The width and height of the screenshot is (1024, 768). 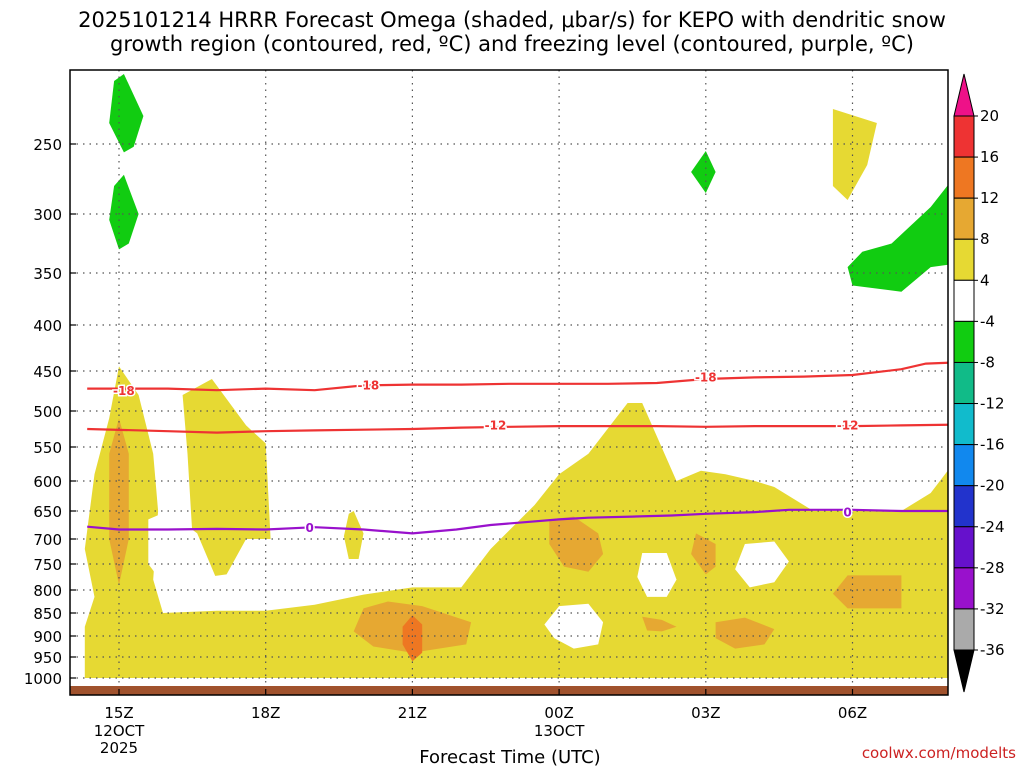 I want to click on y-tick-label: 500, so click(x=47, y=412).